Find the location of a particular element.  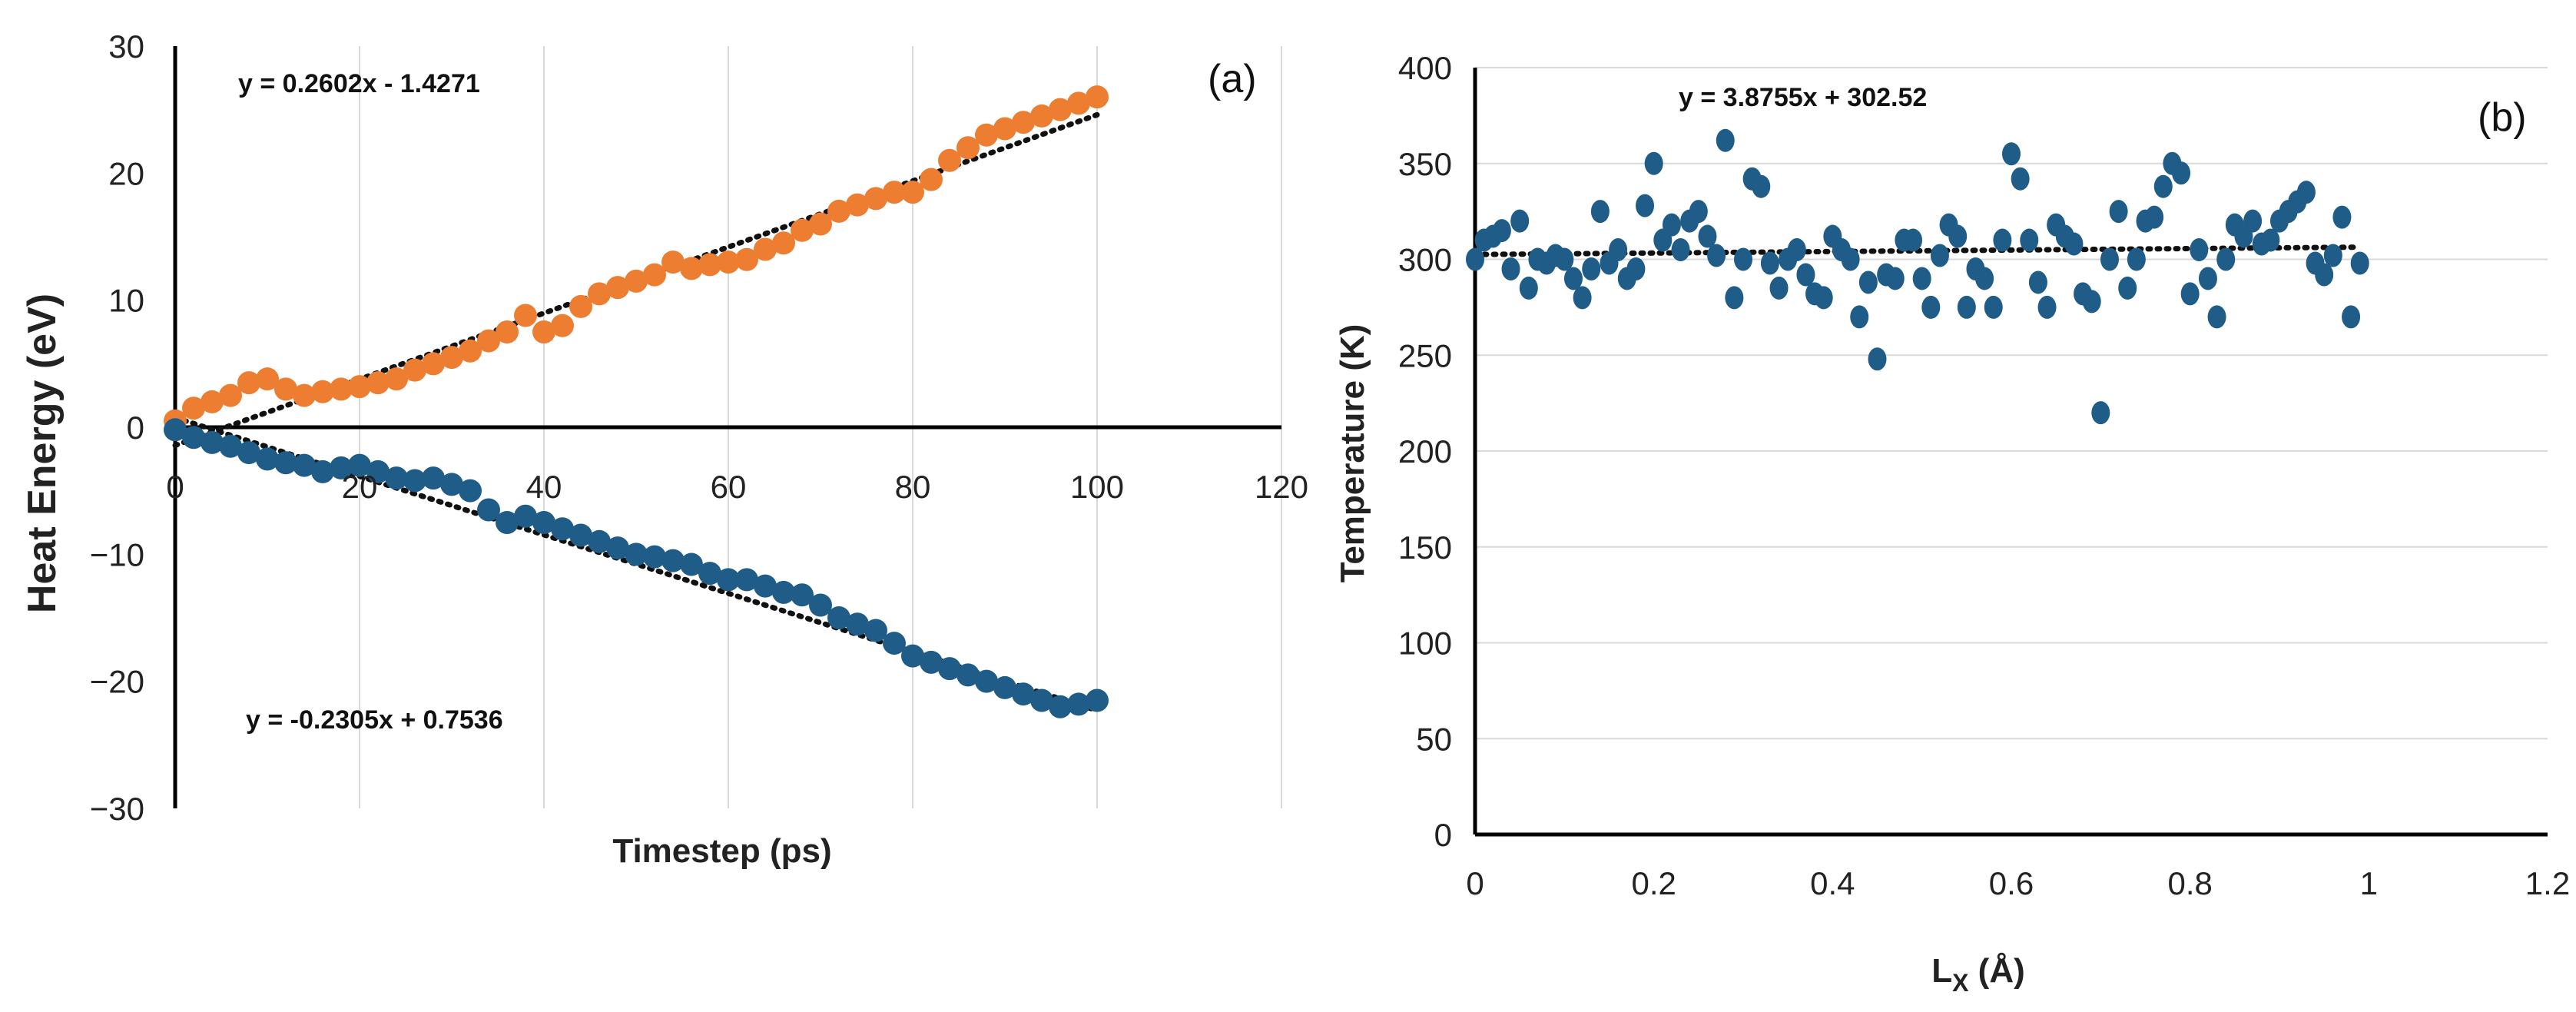

panel-b-y-tick-label: 250 is located at coordinates (1425, 355).